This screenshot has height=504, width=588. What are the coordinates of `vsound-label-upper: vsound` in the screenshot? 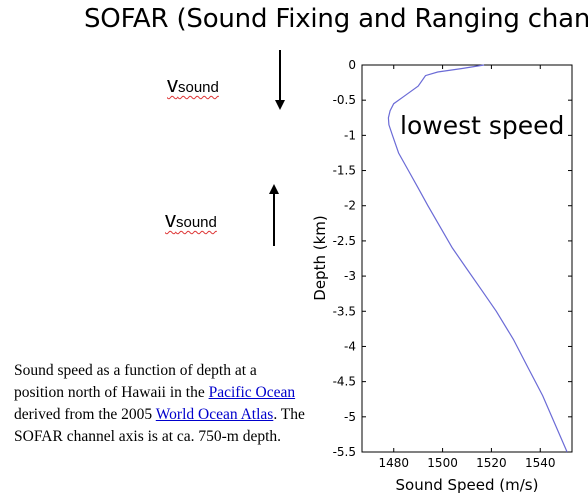 It's located at (193, 85).